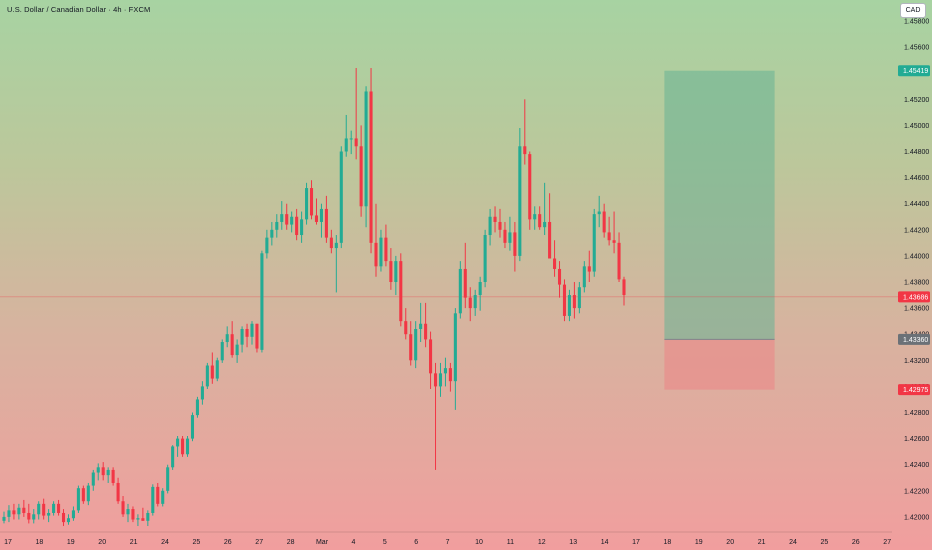 The image size is (932, 550). Describe the element at coordinates (913, 10) in the screenshot. I see `currency-button: CAD` at that location.